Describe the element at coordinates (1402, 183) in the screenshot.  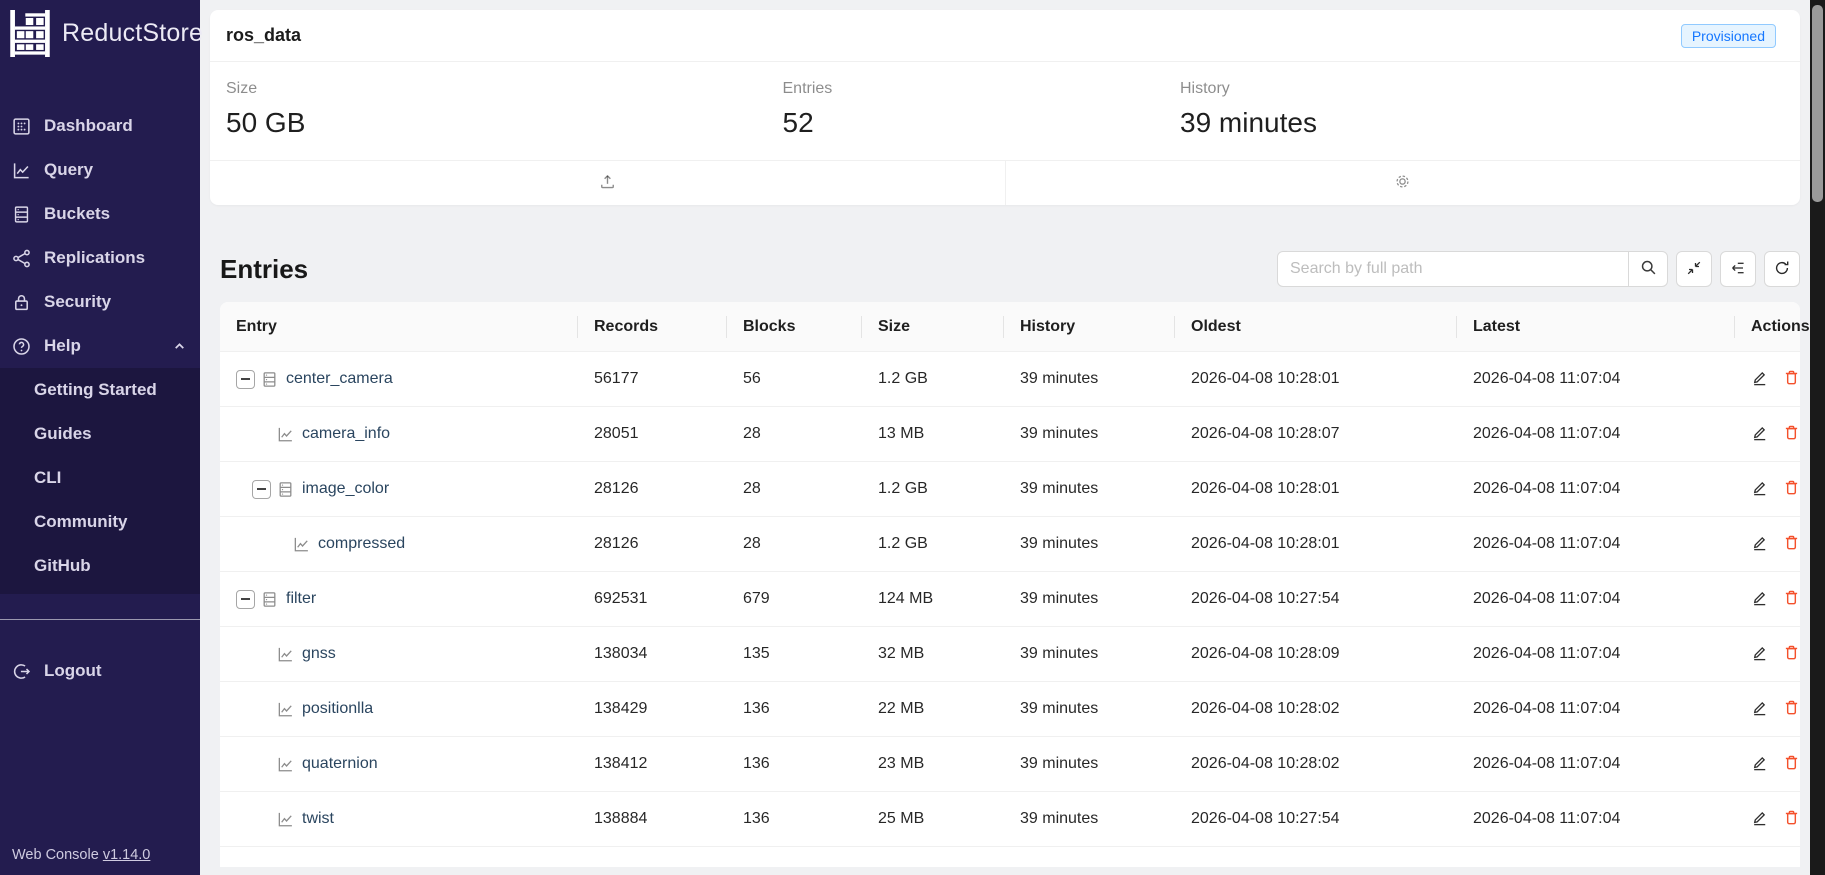
I see `settings-button` at that location.